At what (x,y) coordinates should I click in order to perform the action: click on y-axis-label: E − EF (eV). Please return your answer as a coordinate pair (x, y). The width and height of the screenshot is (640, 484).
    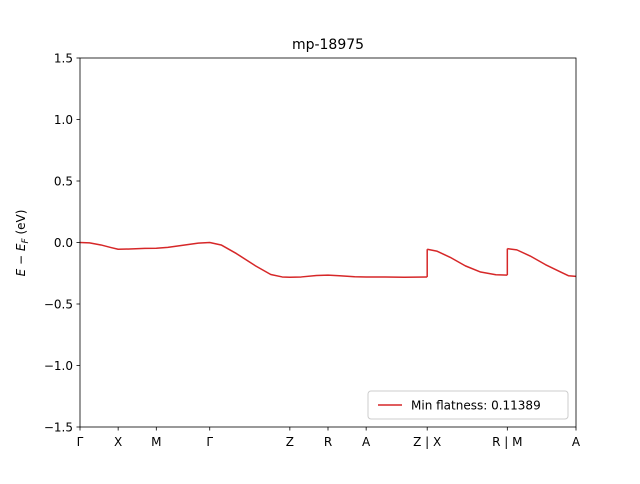
    Looking at the image, I should click on (22, 243).